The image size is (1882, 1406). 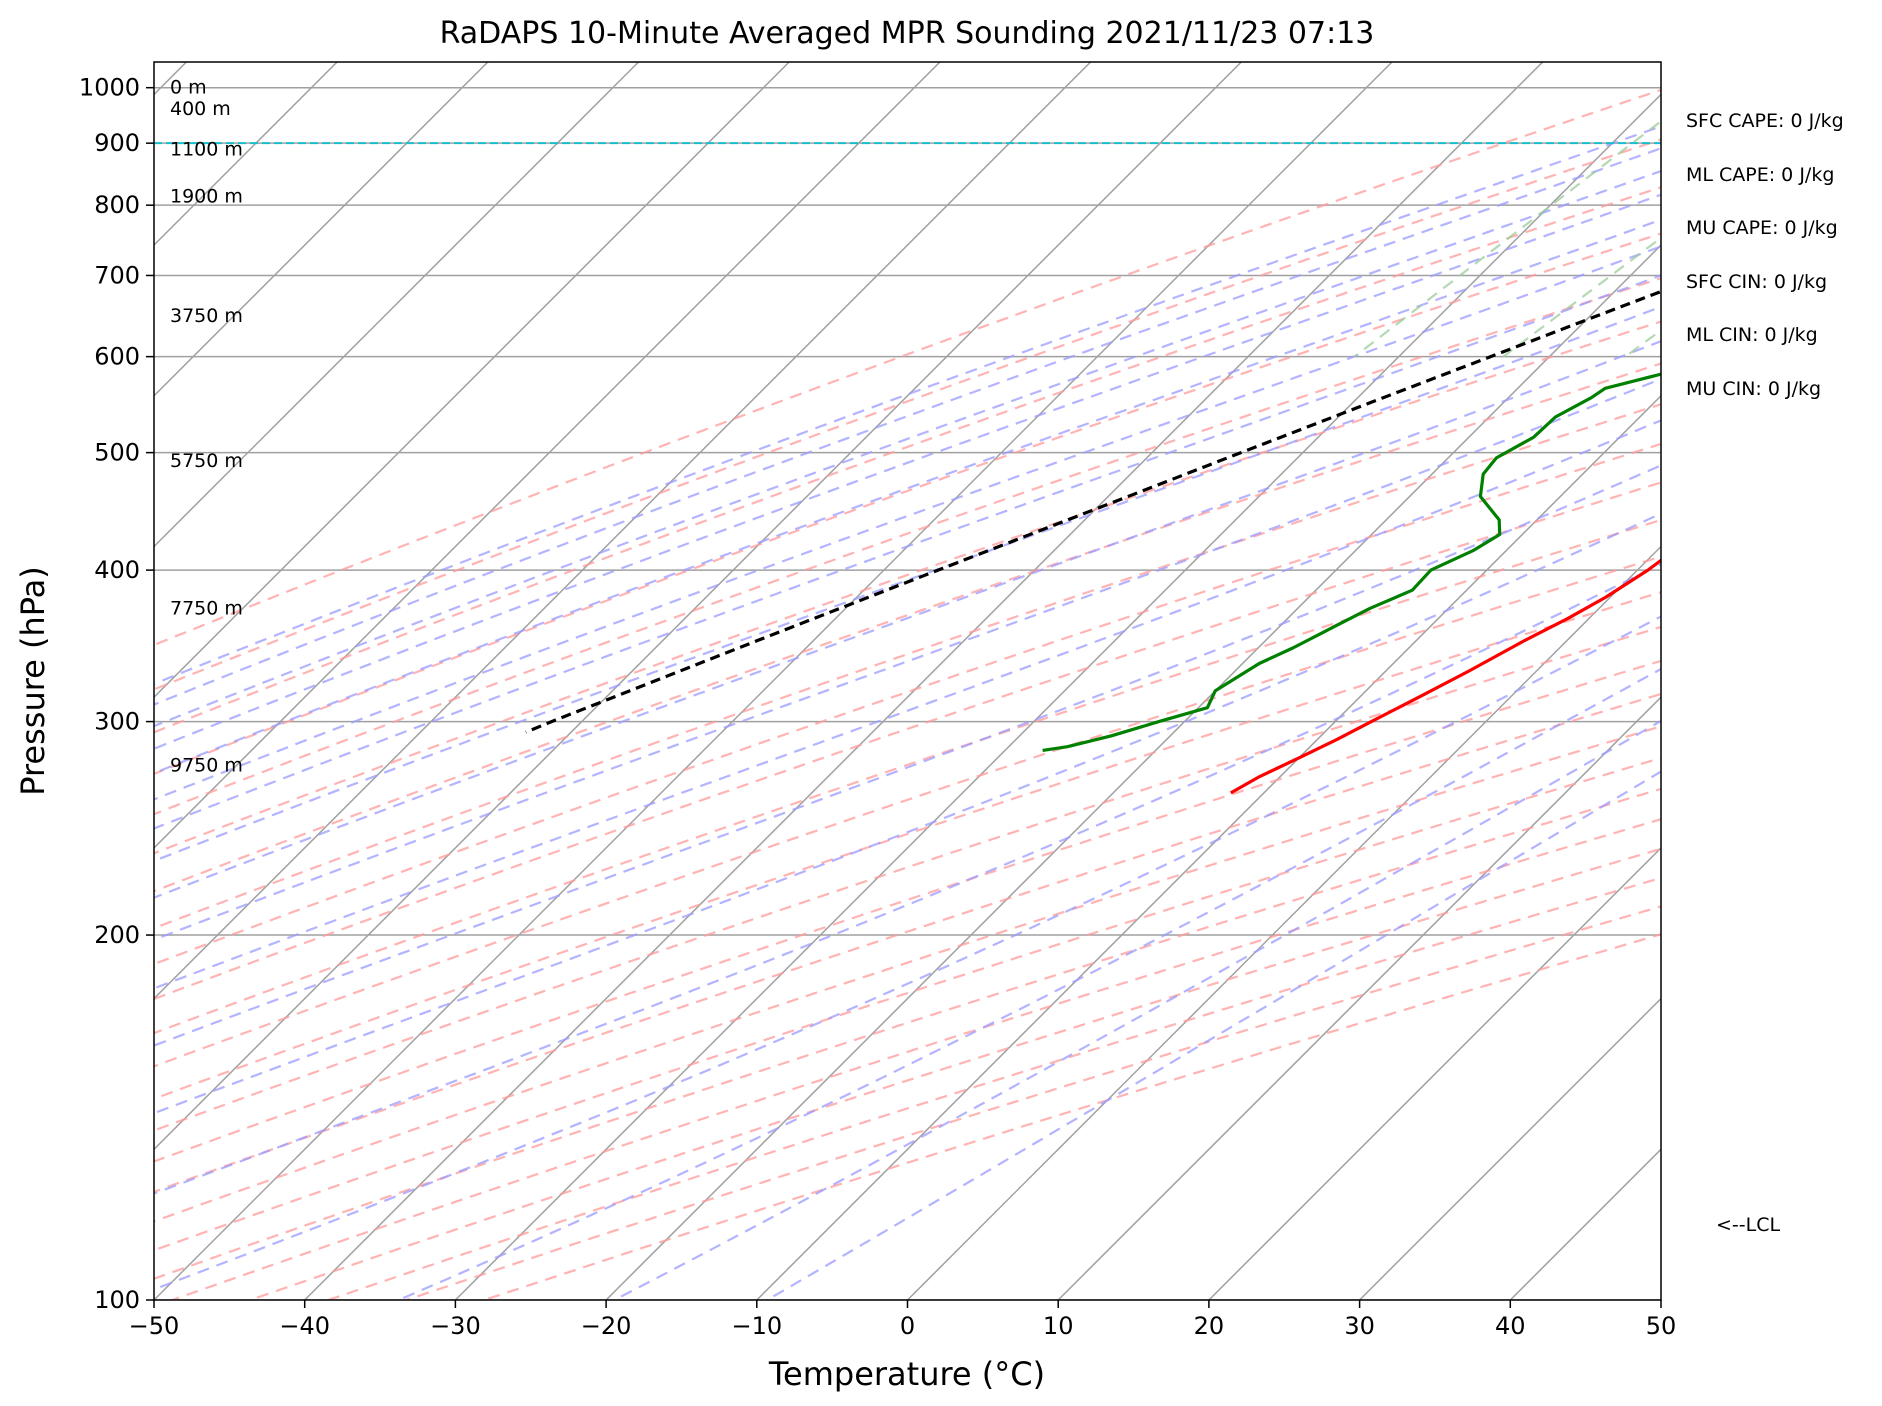 I want to click on parcel-stat: SFC CAPE: 0 J/kg, so click(x=1765, y=121).